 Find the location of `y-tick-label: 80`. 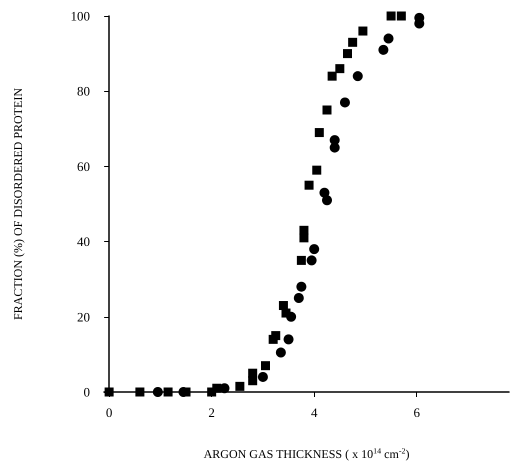

y-tick-label: 80 is located at coordinates (83, 91).